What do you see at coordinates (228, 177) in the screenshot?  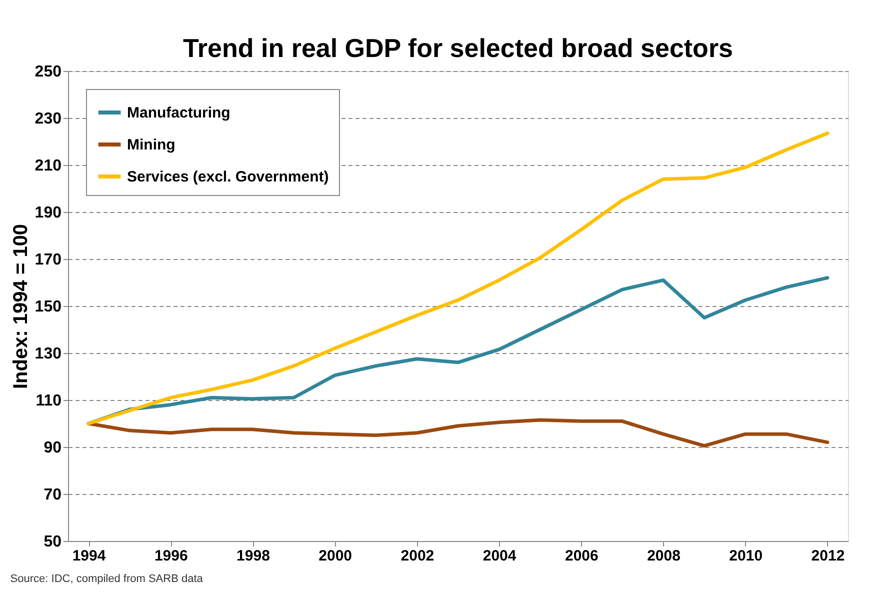 I see `legend-label: Services (excl. Government)` at bounding box center [228, 177].